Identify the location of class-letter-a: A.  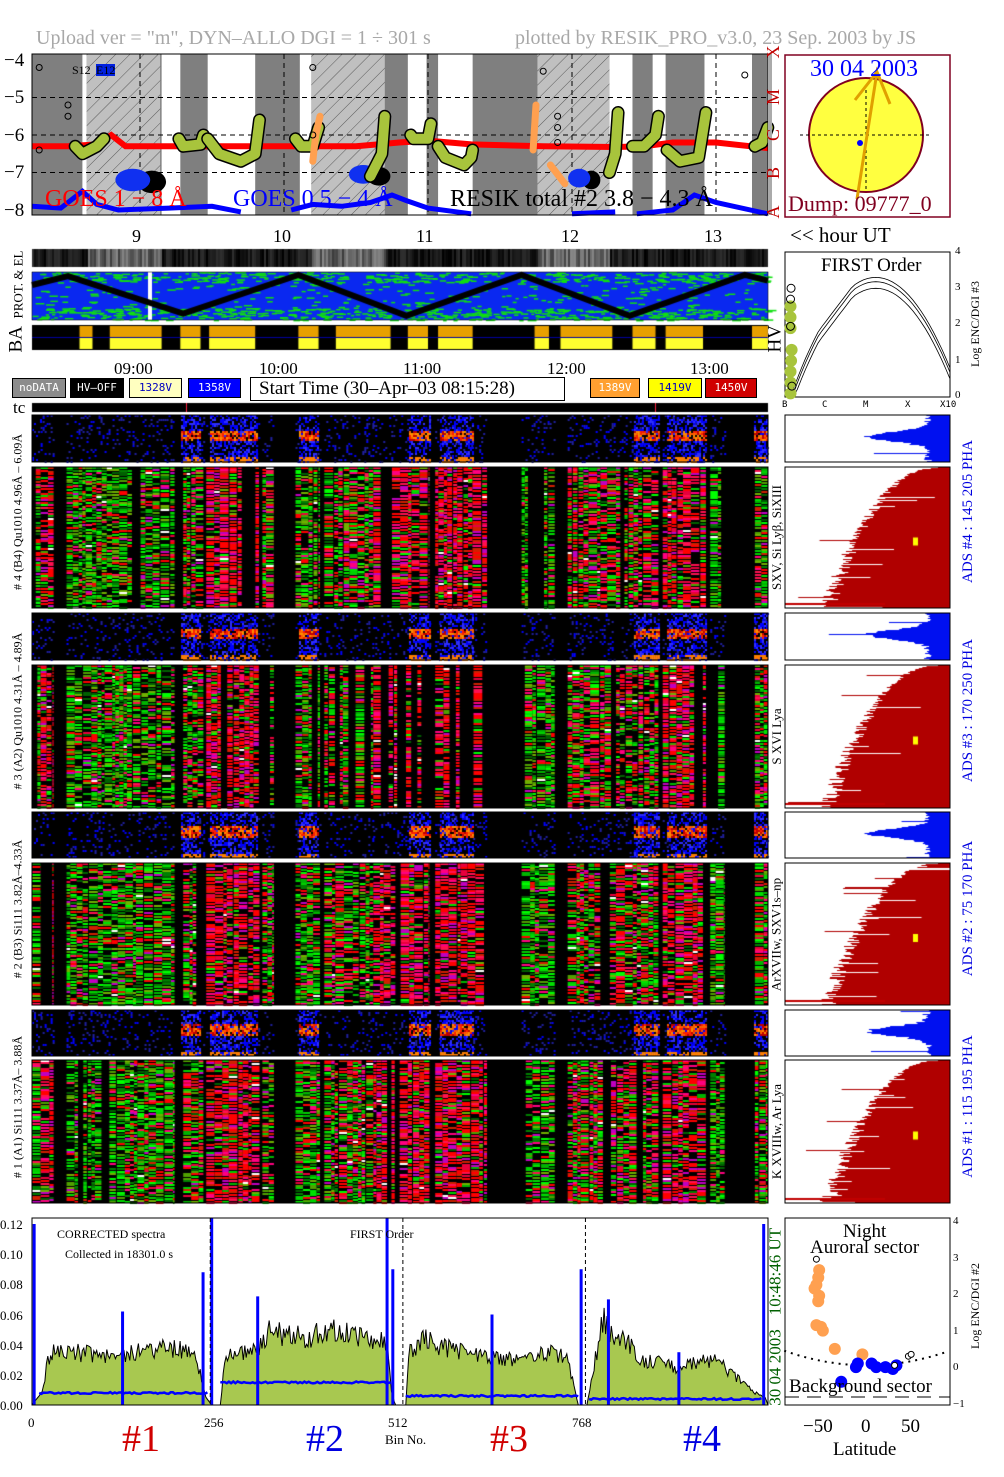
(773, 212).